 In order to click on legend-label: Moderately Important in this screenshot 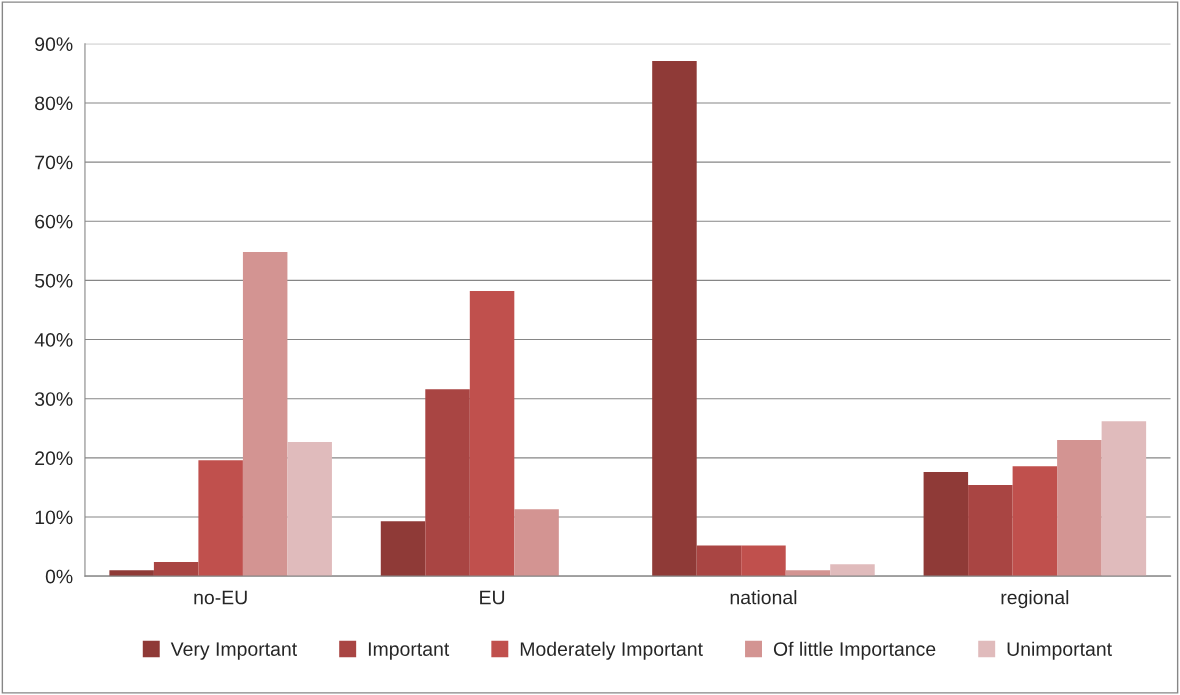, I will do `click(611, 650)`.